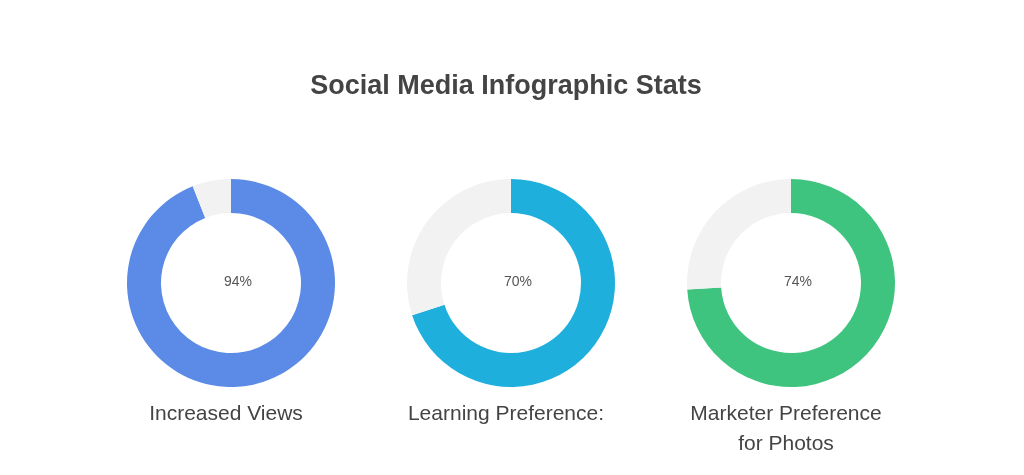 This screenshot has width=1024, height=475. I want to click on data-label: 70%, so click(518, 280).